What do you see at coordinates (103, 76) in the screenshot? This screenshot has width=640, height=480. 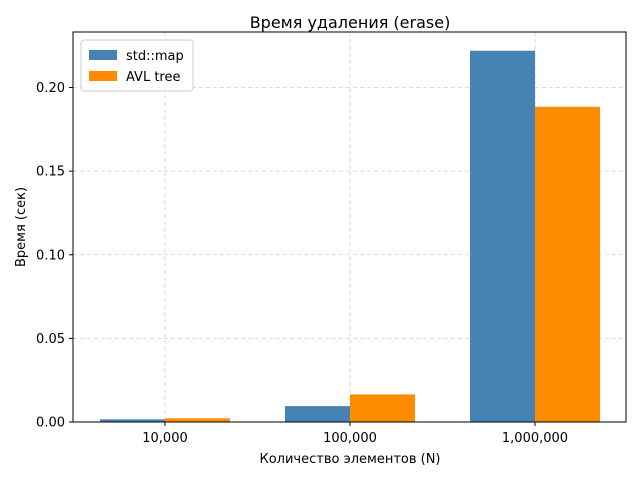 I see `legend-swatch-avl-tree` at bounding box center [103, 76].